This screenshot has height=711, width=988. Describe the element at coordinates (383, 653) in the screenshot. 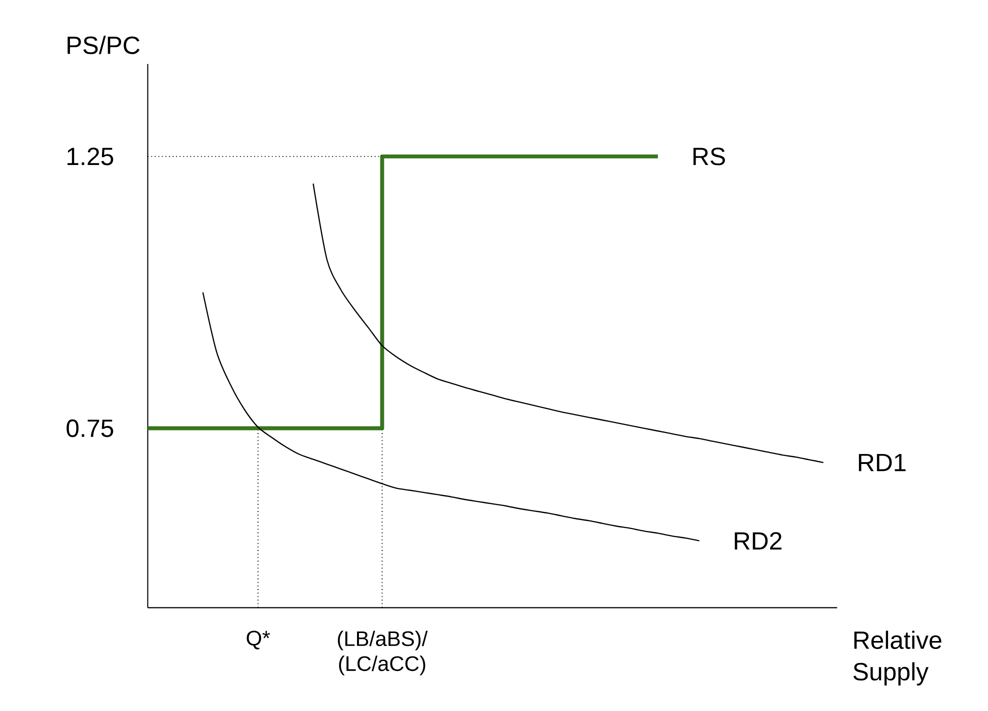

I see `x-tick-label: (LB/aBS)/ (LC/aCC)` at that location.